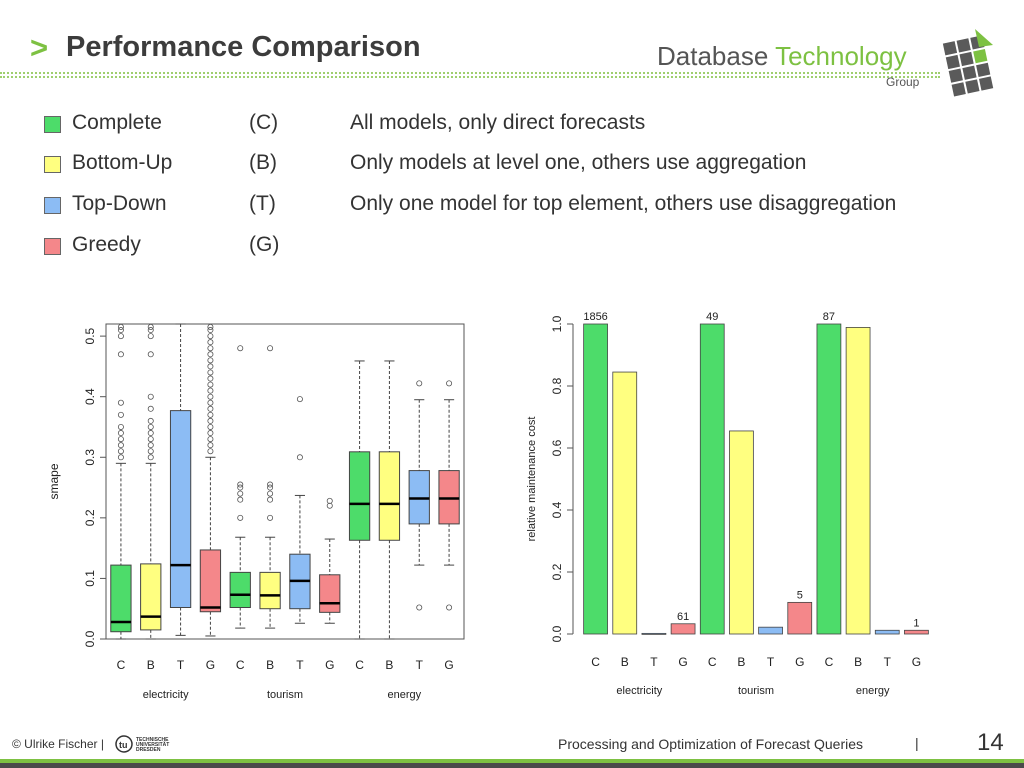 The width and height of the screenshot is (1024, 768). What do you see at coordinates (841, 56) in the screenshot?
I see `logo-technology-text: Technology` at bounding box center [841, 56].